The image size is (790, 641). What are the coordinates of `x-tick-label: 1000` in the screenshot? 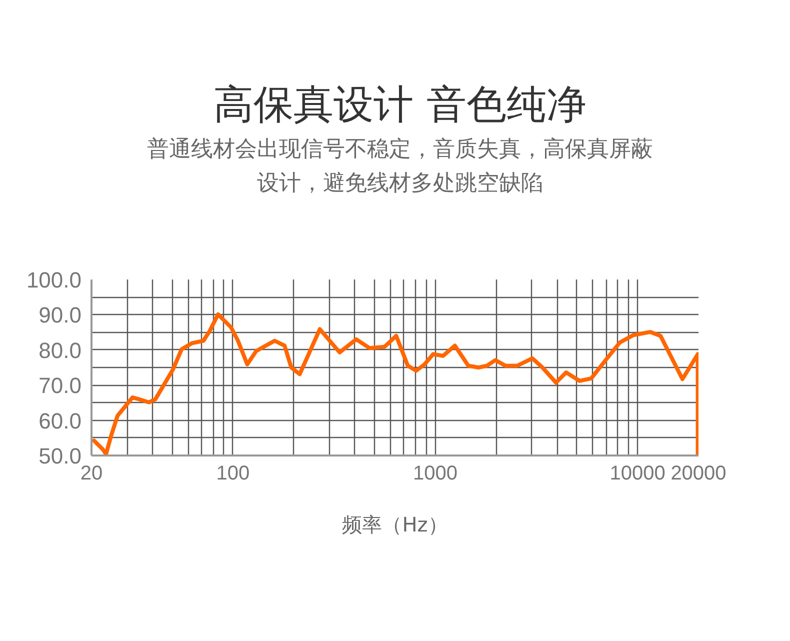 It's located at (435, 473).